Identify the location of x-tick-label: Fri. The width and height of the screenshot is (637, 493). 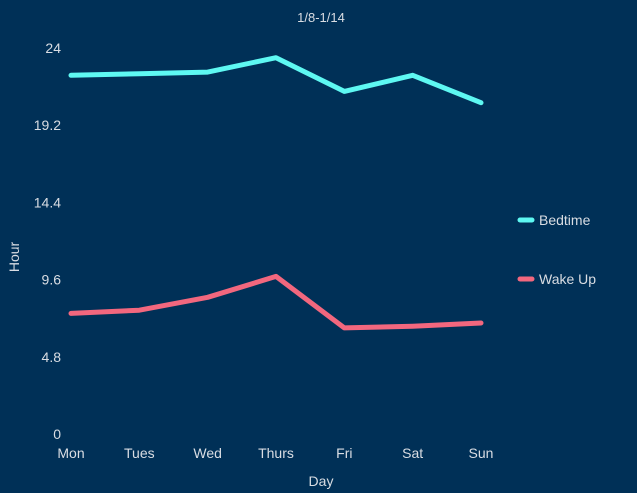
(344, 453).